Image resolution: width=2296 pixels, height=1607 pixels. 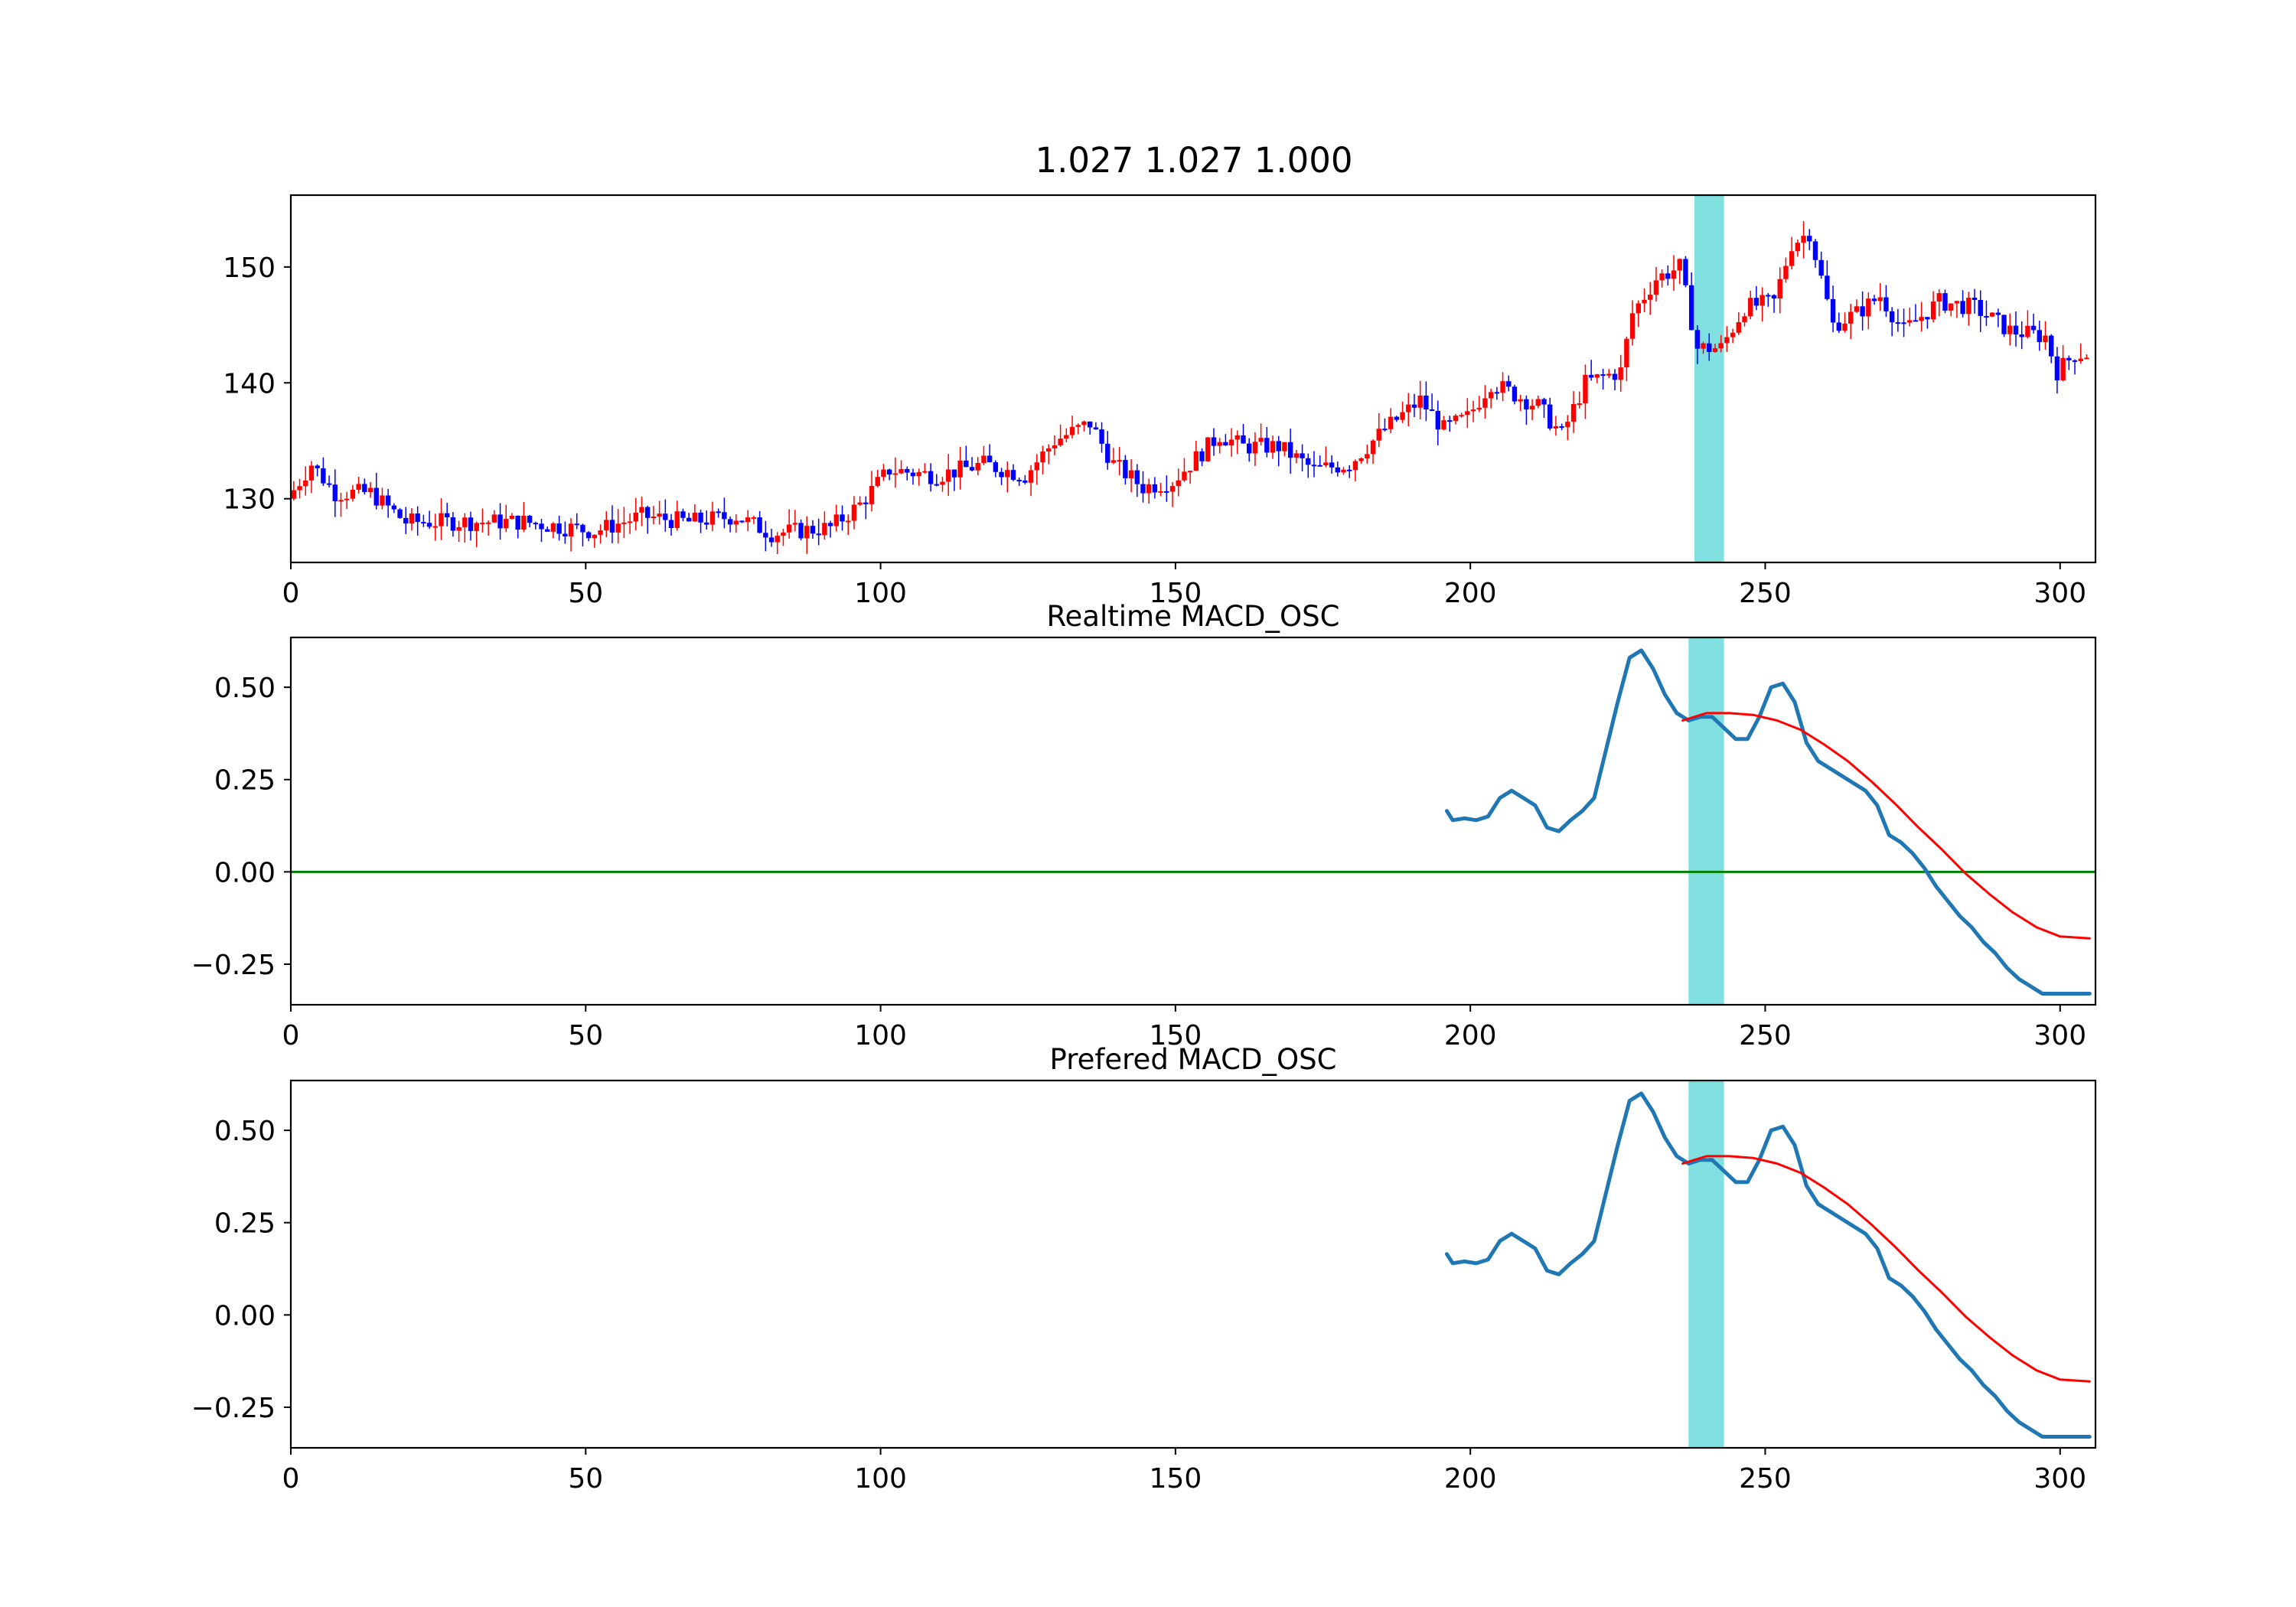 What do you see at coordinates (1886, 826) in the screenshot?
I see `fit-line` at bounding box center [1886, 826].